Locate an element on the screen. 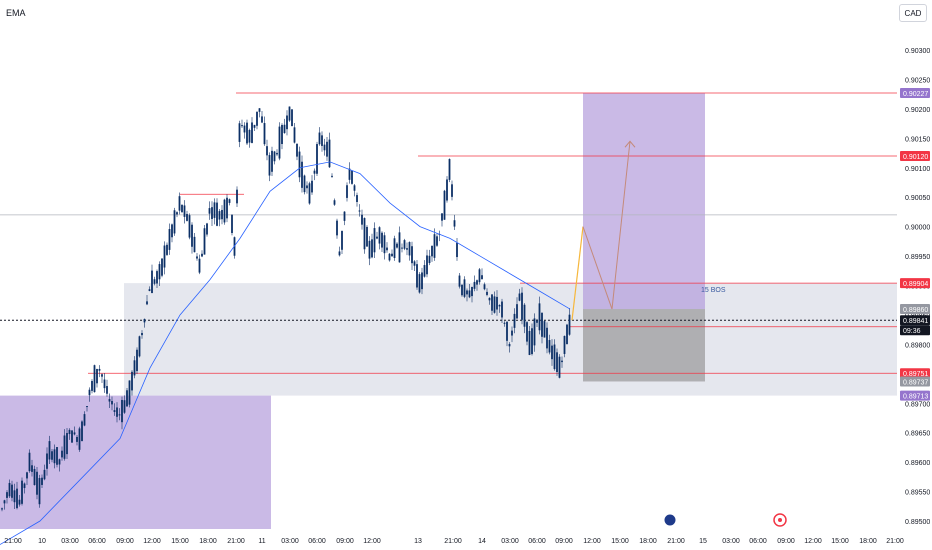 The image size is (932, 550). y-tick-label: 0.89650 is located at coordinates (917, 434).